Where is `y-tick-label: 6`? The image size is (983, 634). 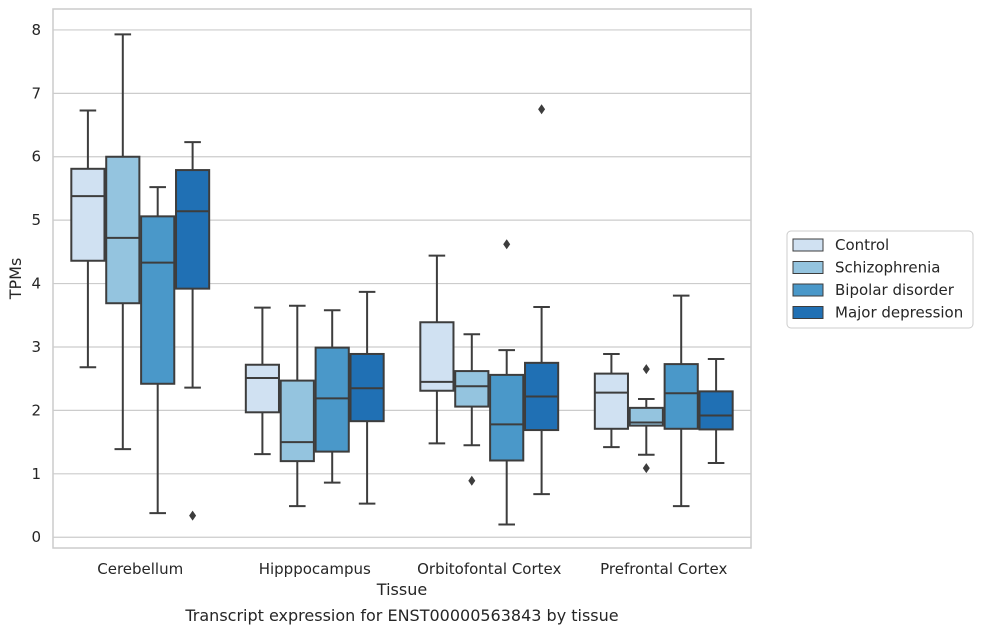 y-tick-label: 6 is located at coordinates (36, 157).